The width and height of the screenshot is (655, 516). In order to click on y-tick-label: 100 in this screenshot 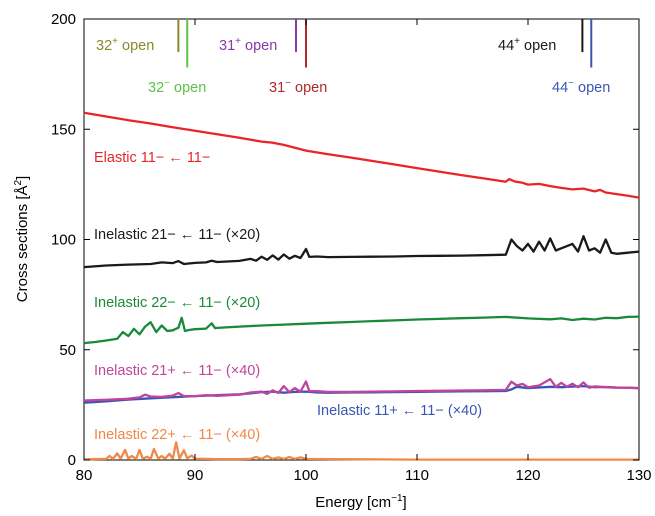, I will do `click(63, 240)`.